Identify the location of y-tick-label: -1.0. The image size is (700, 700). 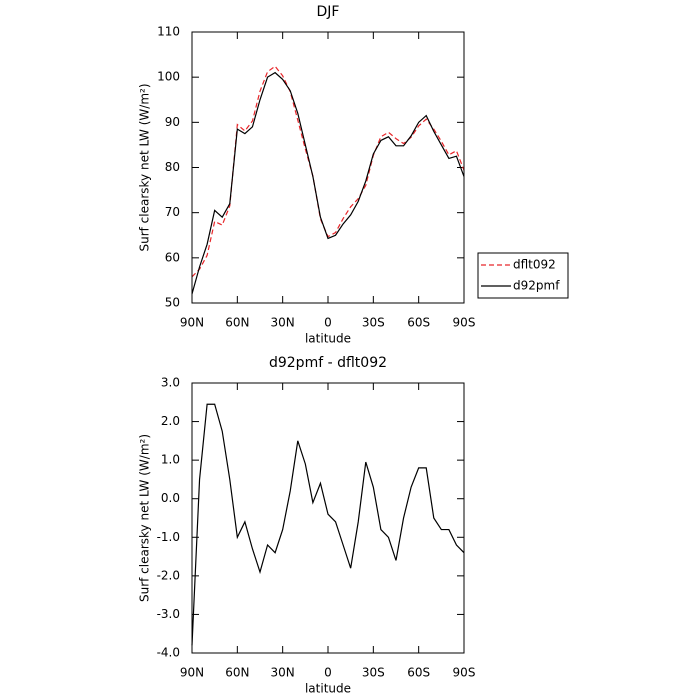
(168, 537).